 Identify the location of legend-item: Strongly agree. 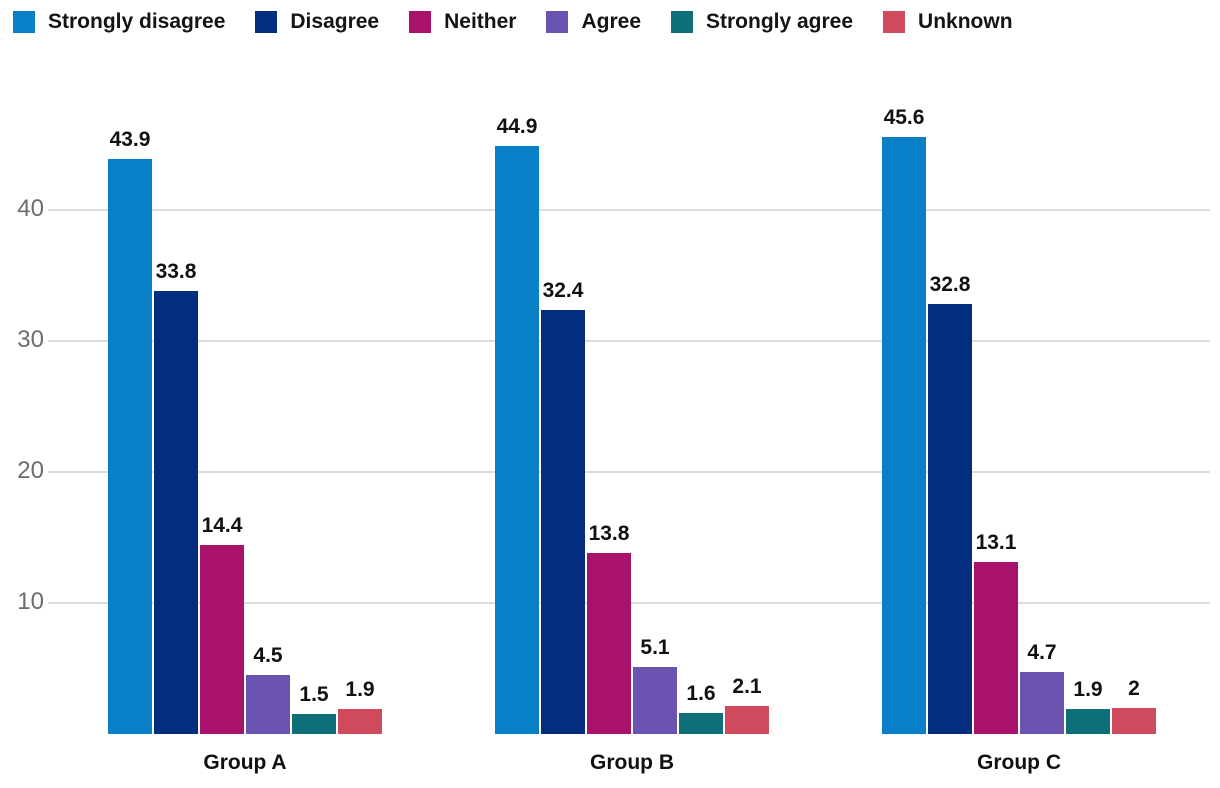
(762, 22).